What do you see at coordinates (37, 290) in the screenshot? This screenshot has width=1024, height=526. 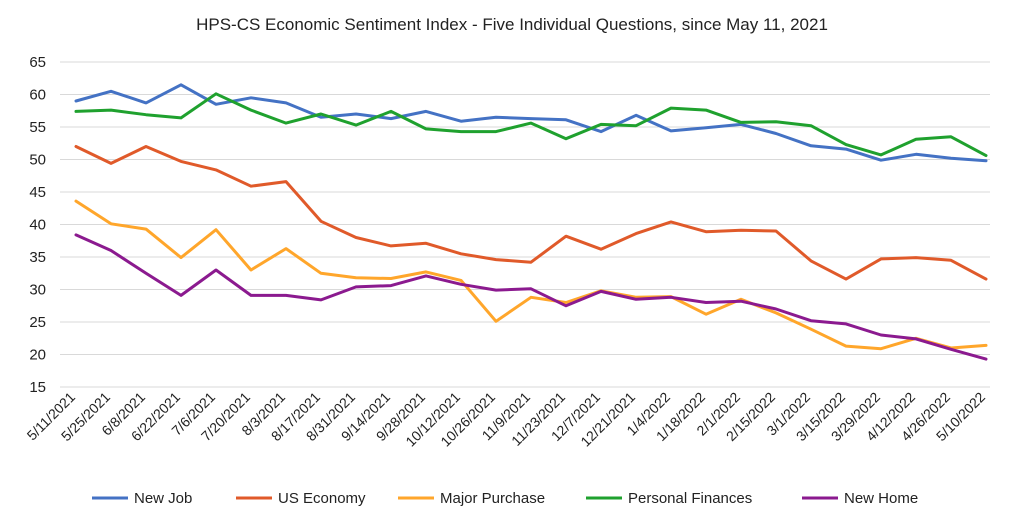 I see `y-tick-label: 30` at bounding box center [37, 290].